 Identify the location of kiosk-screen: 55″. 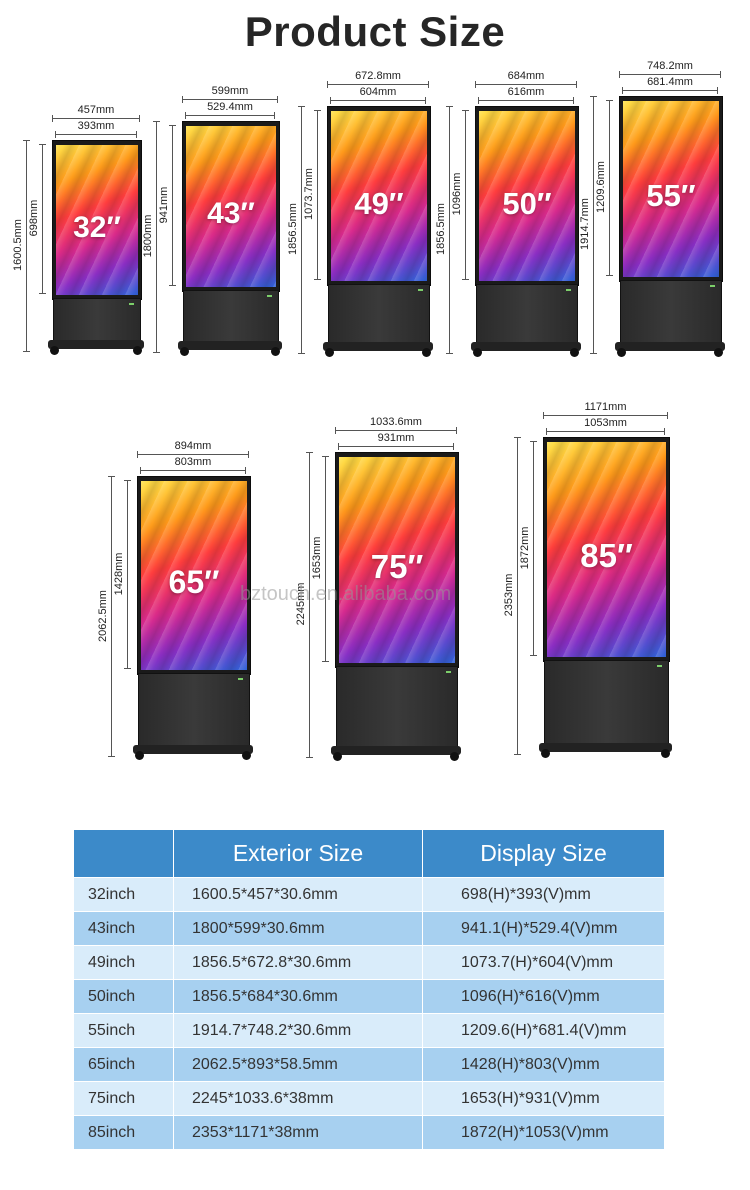
(671, 189).